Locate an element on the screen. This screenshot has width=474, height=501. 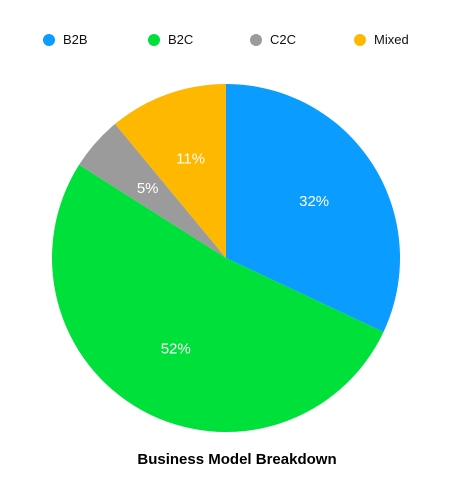
legend-swatch-mixed is located at coordinates (360, 39).